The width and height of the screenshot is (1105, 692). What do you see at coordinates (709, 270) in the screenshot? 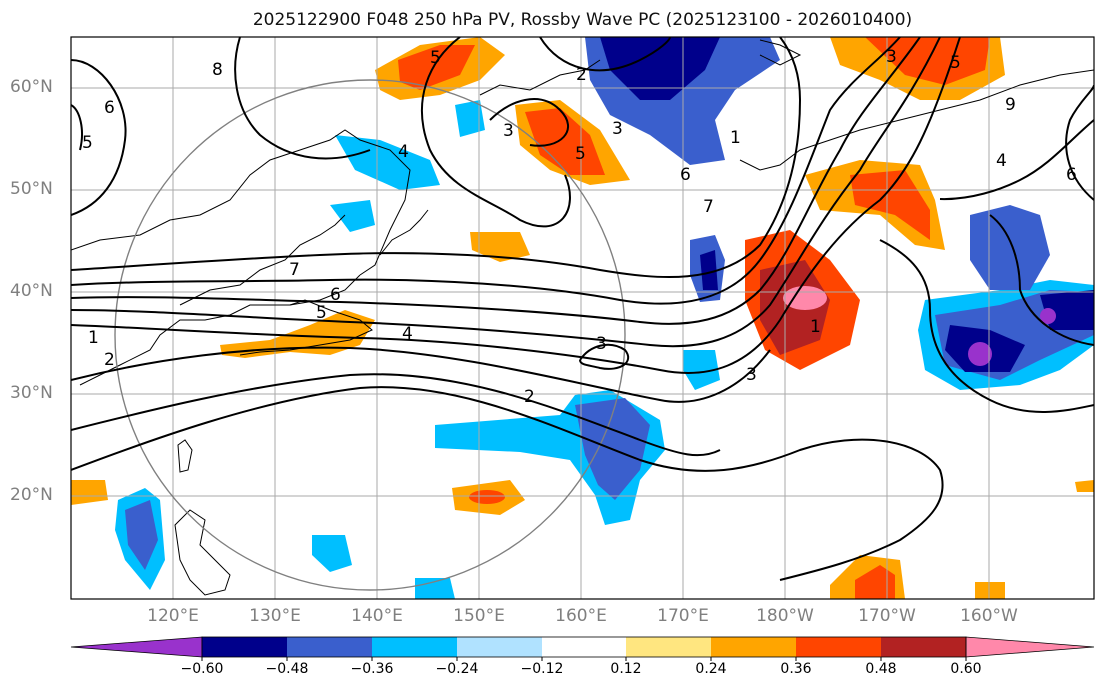
I see `negative-anomaly-kuril-core` at bounding box center [709, 270].